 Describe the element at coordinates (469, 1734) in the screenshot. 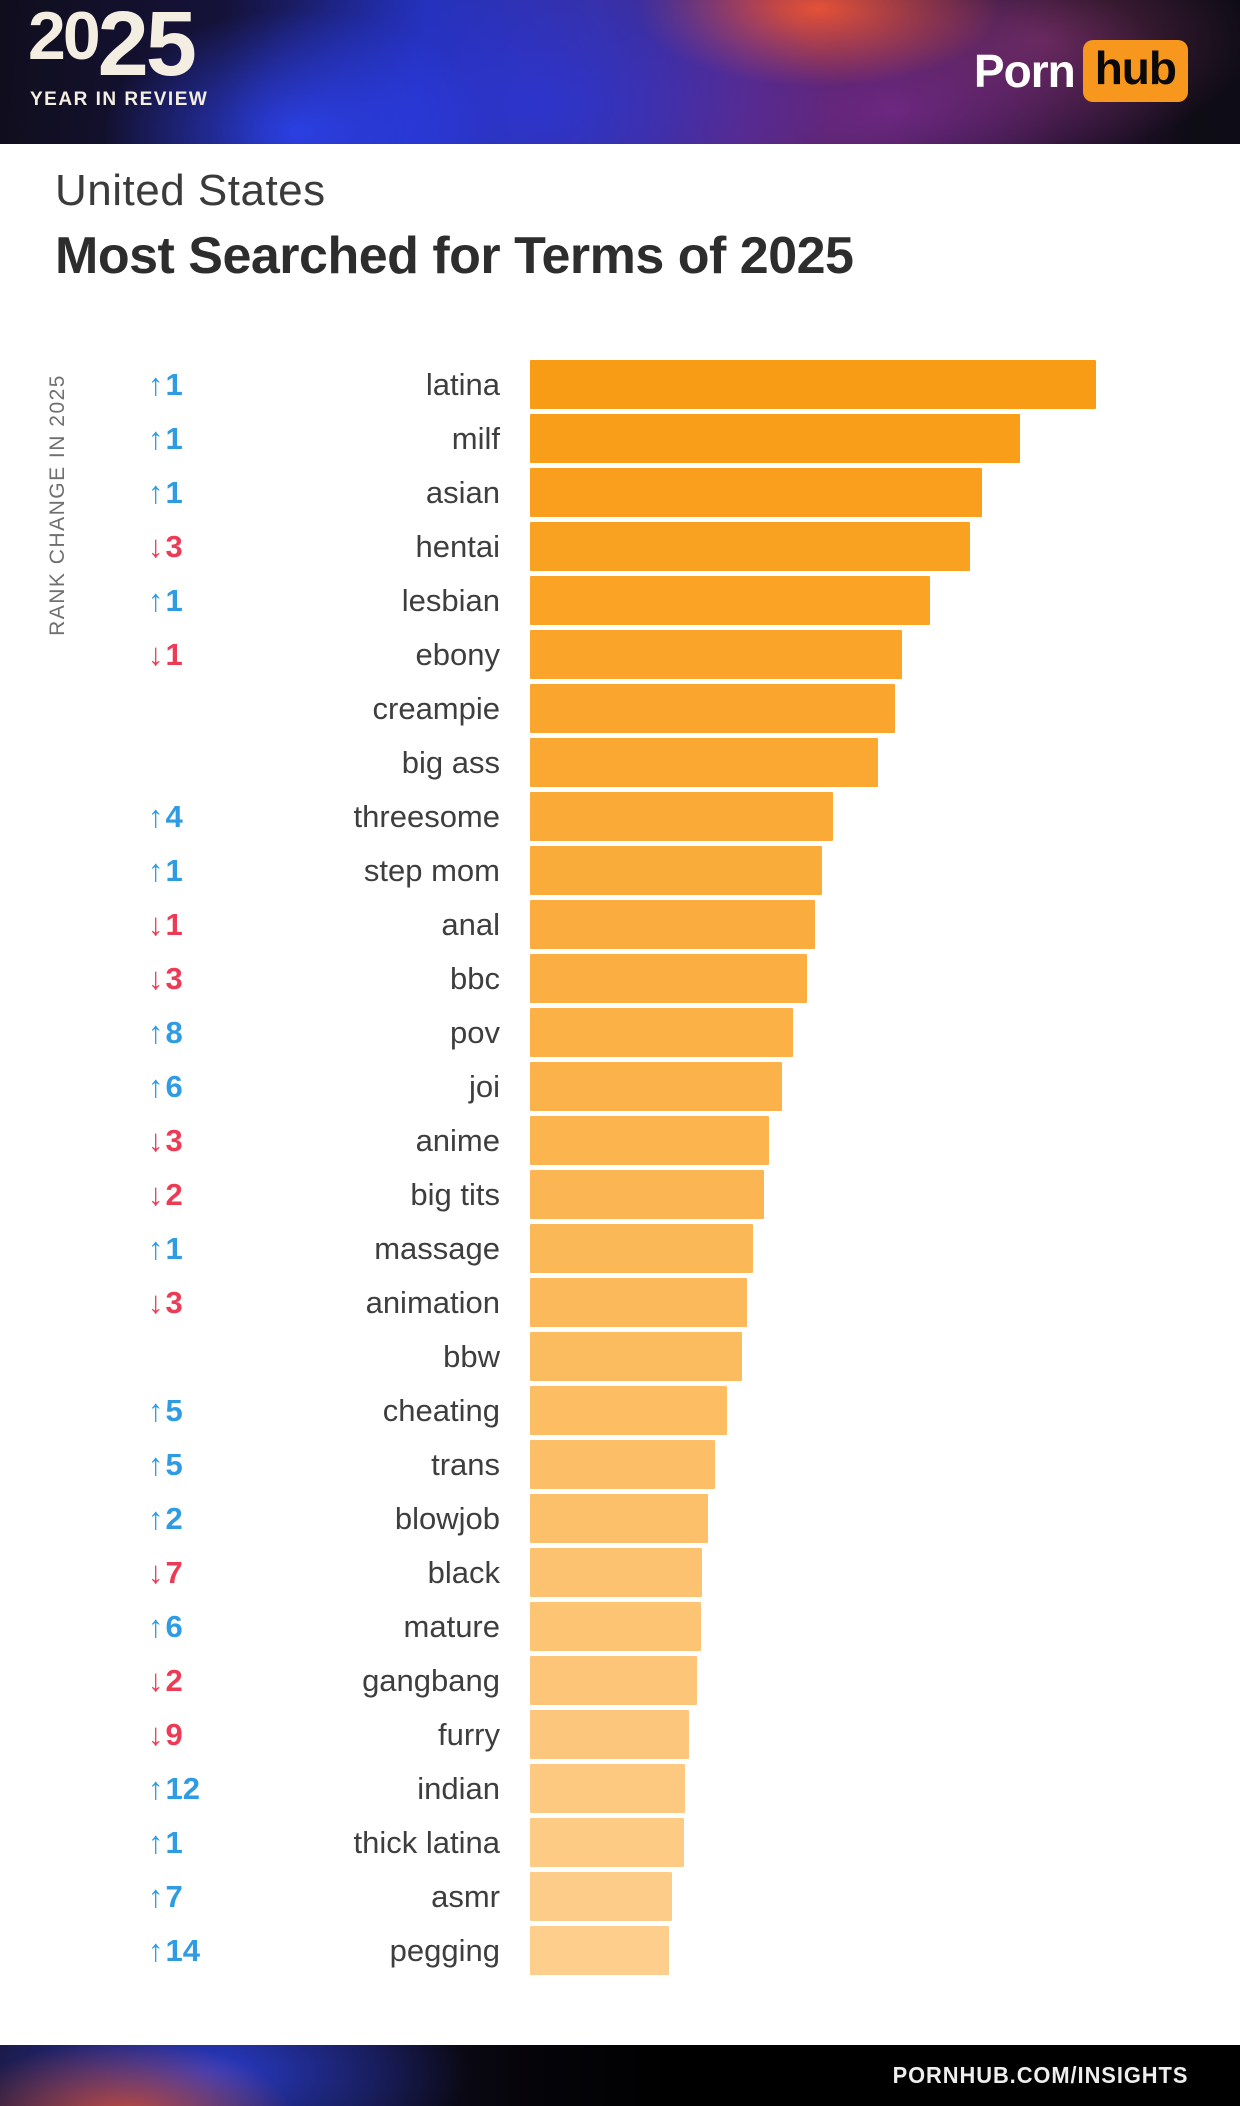

I see `term-label: furry` at that location.